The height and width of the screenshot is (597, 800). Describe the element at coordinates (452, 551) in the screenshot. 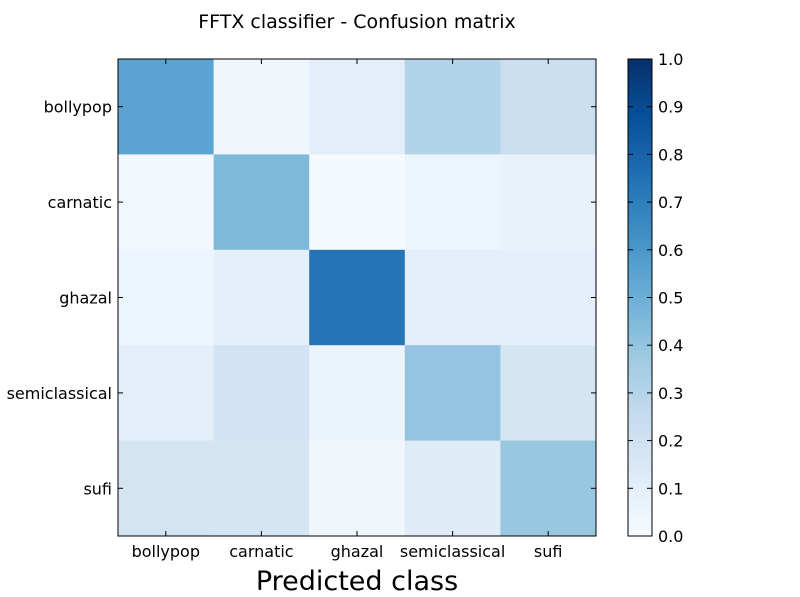

I see `x-tick-label: semiclassical` at that location.